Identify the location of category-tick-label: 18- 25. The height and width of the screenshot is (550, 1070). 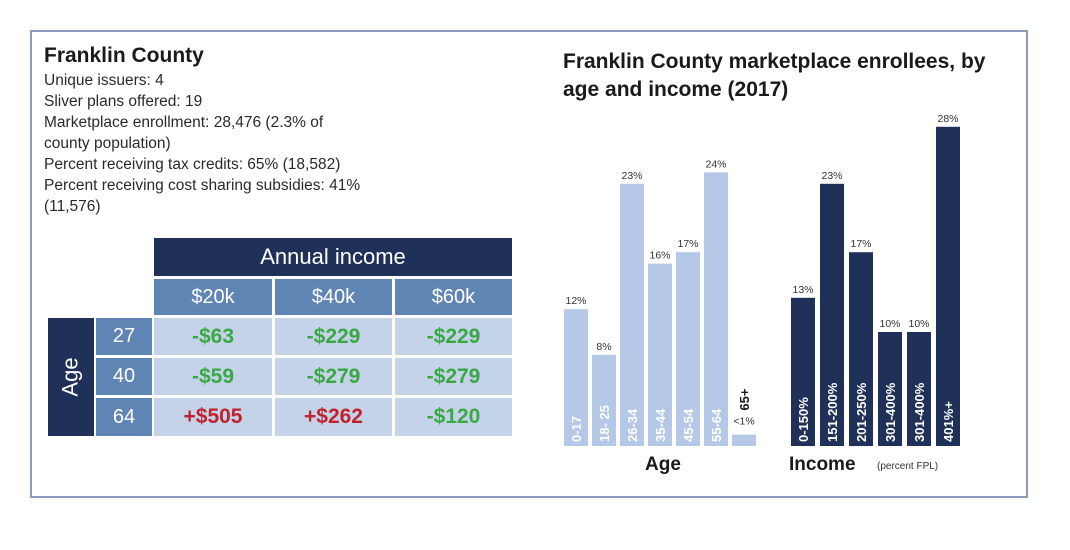
(604, 423).